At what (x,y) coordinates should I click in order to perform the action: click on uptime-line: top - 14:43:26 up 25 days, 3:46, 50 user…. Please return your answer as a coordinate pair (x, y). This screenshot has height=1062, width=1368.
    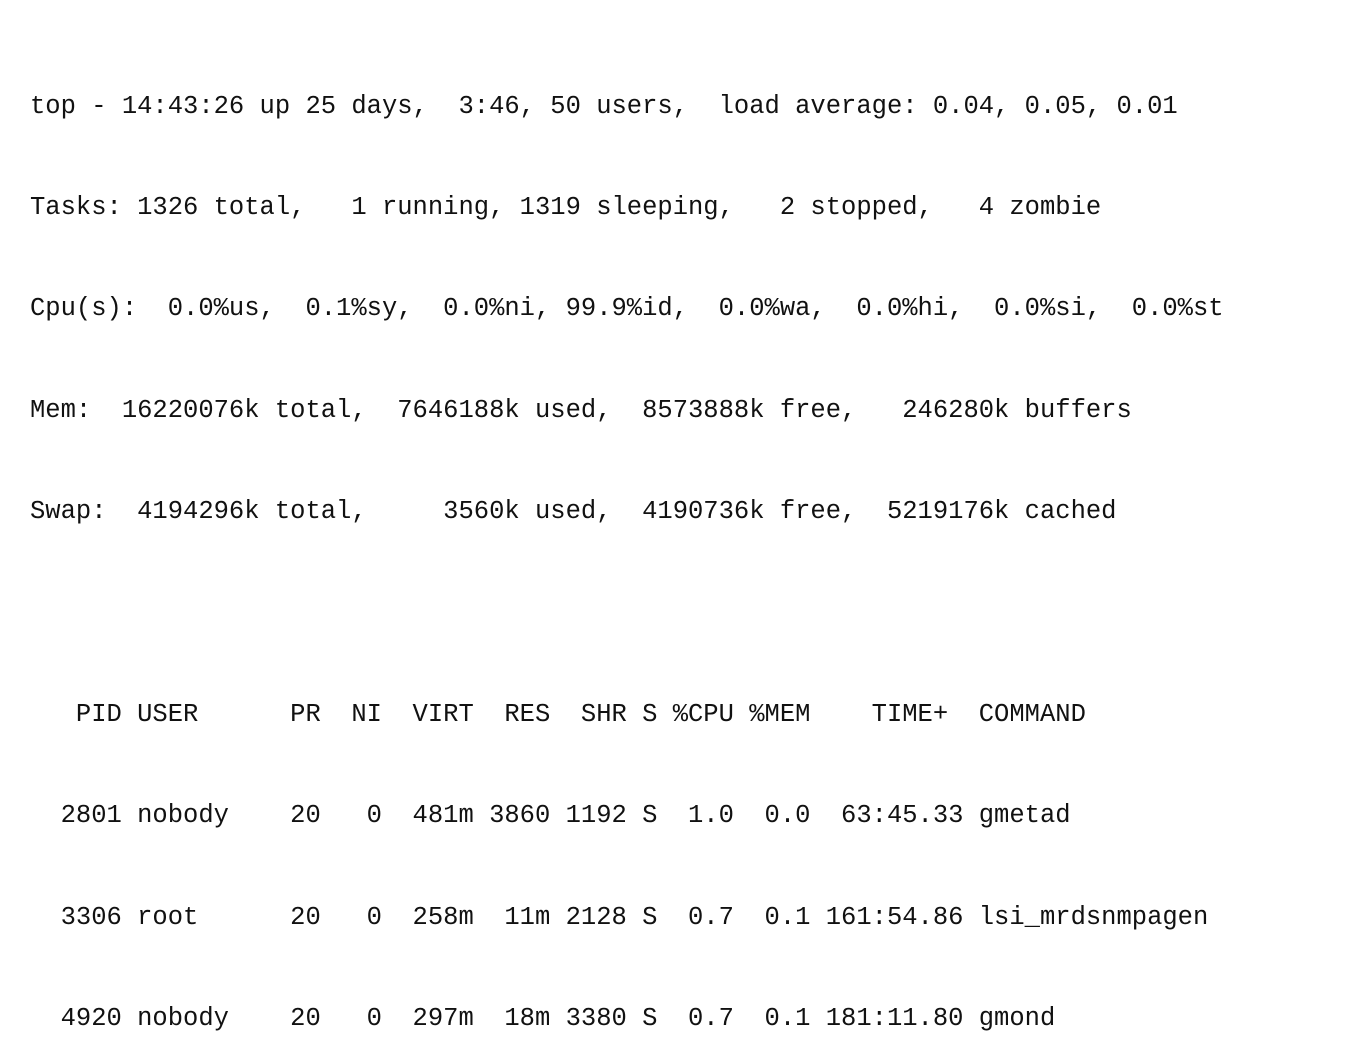
    Looking at the image, I should click on (604, 106).